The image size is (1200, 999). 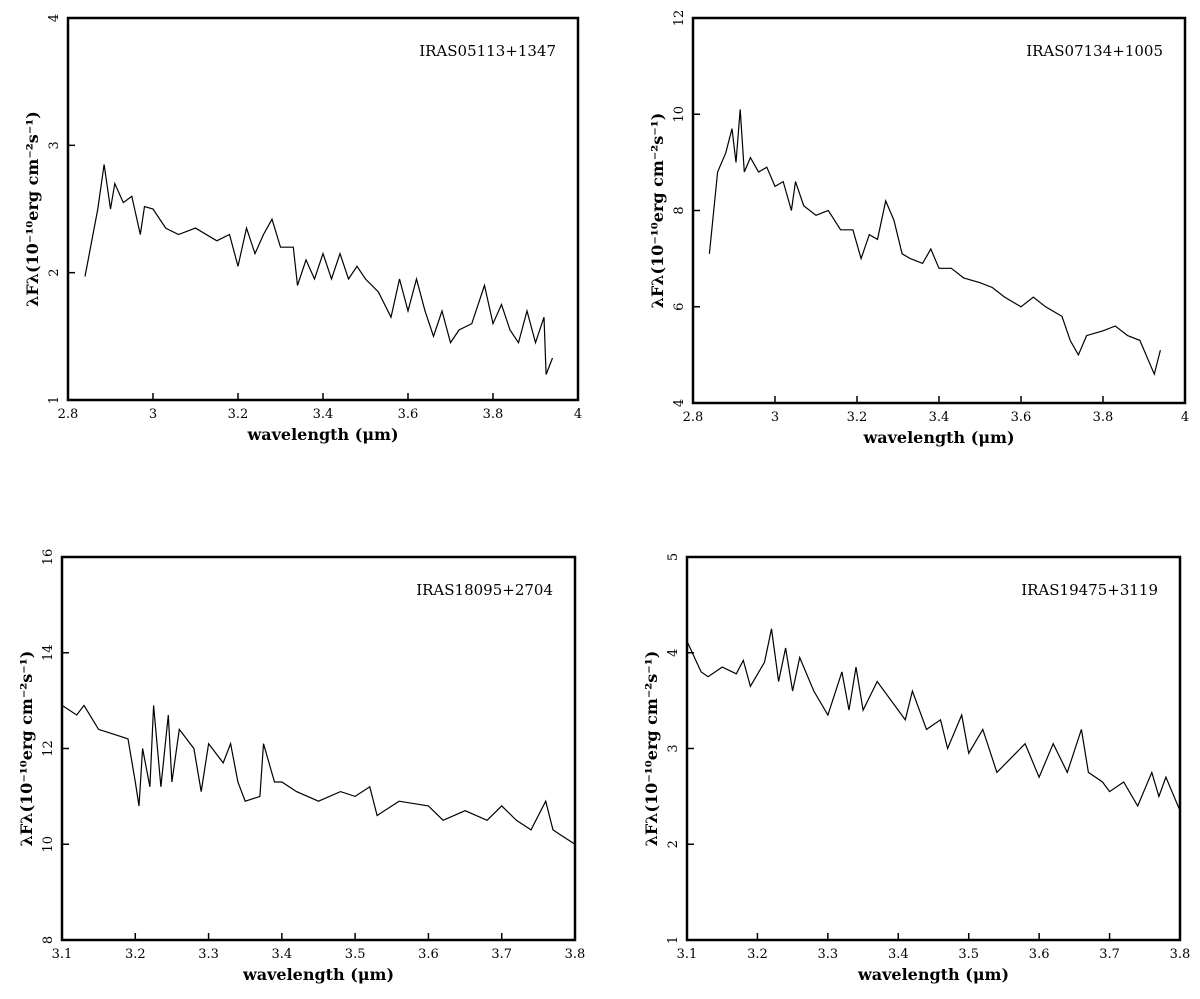 I want to click on y-tick-label: 14, so click(x=48, y=652).